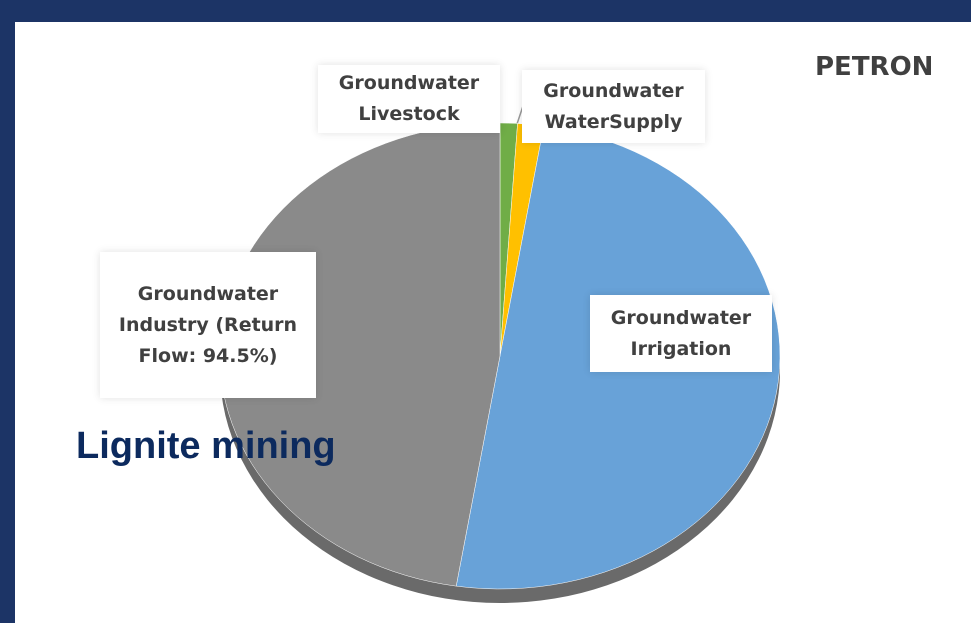  Describe the element at coordinates (874, 67) in the screenshot. I see `slide-heading: PETRON` at that location.